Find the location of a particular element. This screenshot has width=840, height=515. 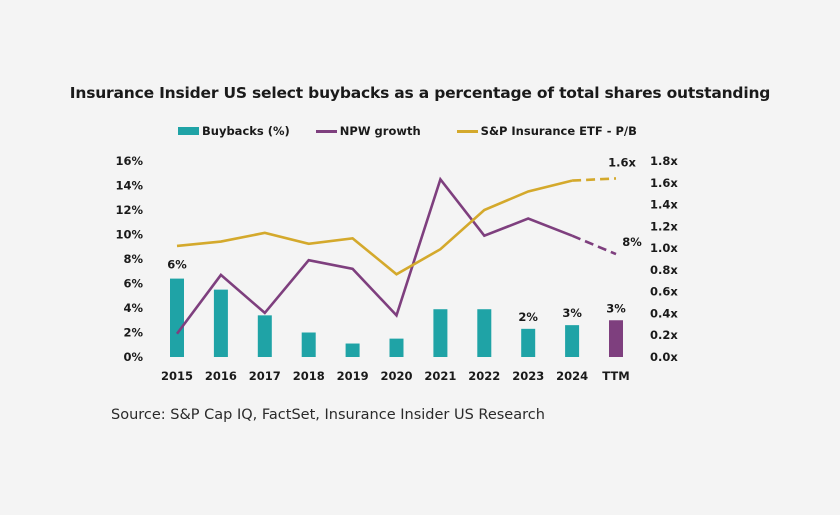

x-tick-label: 2022 is located at coordinates (484, 376).